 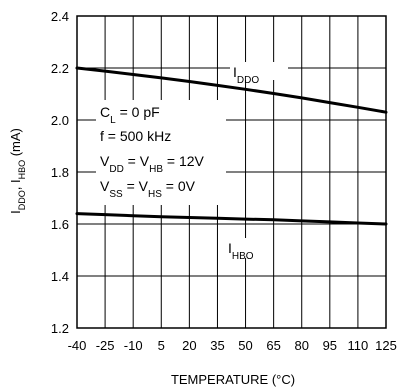 What do you see at coordinates (231, 90) in the screenshot?
I see `series-line-ddo` at bounding box center [231, 90].